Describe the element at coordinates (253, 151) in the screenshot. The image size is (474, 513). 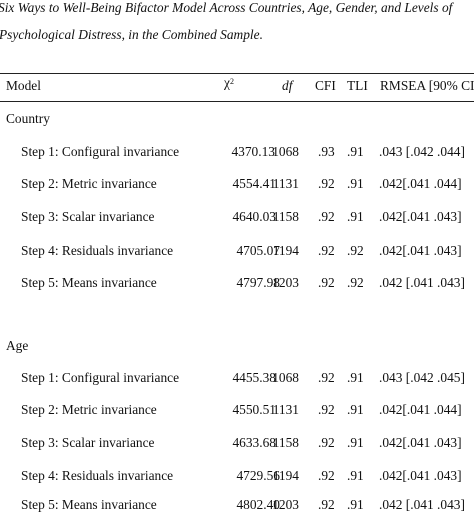
I see `row-chi-square: 4370.13` at that location.